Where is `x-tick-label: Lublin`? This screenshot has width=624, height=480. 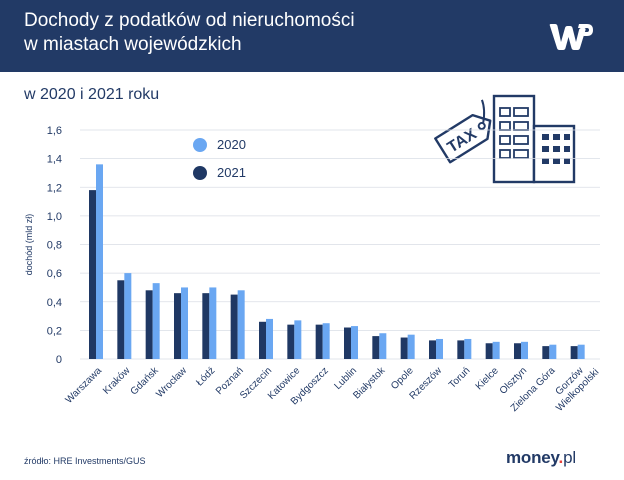
x-tick-label: Lublin is located at coordinates (345, 378).